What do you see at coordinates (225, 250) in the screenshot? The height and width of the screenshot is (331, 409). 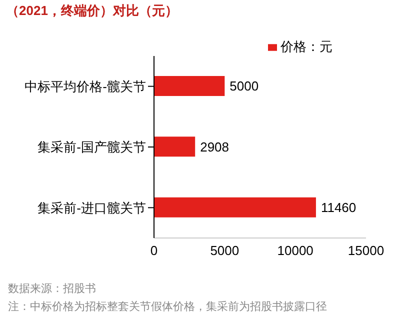 I see `x-tick-label: 5000` at bounding box center [225, 250].